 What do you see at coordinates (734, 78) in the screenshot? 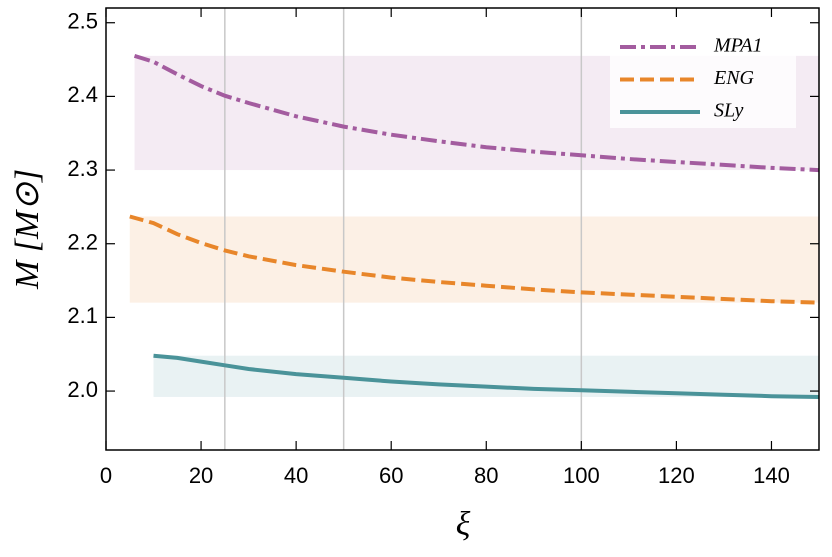
I see `legend-label: ENG` at bounding box center [734, 78].